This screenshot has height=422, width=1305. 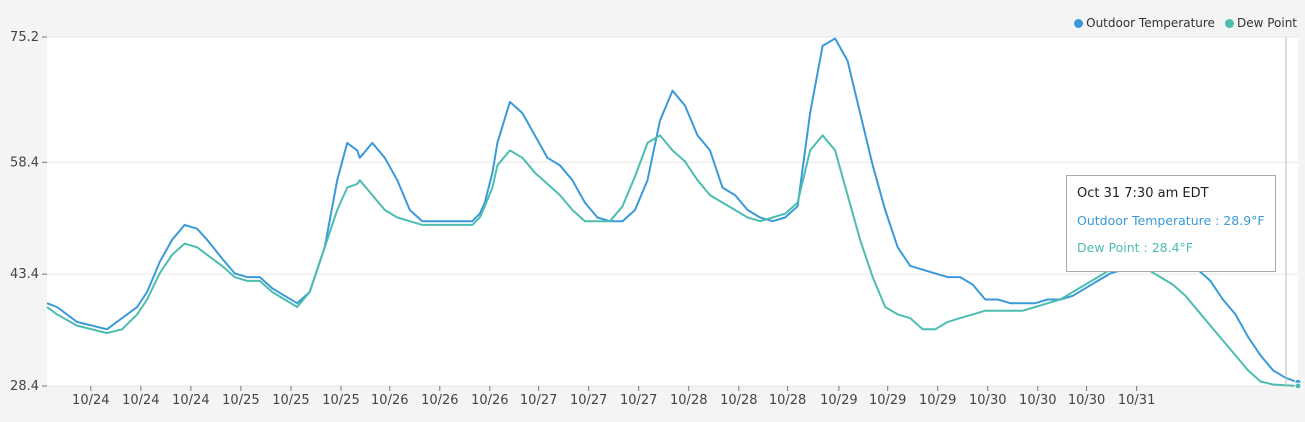 I want to click on legend-marker-dew, so click(x=1229, y=23).